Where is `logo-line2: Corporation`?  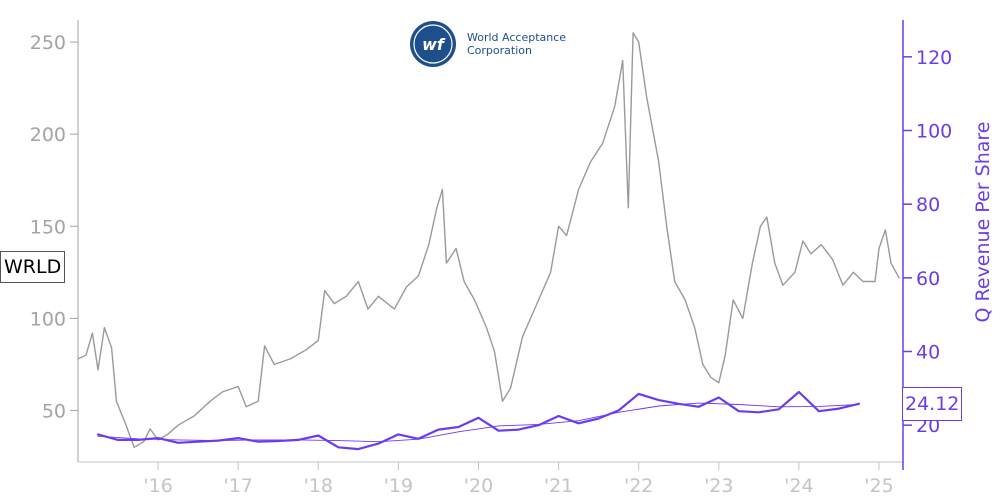
logo-line2: Corporation is located at coordinates (499, 50).